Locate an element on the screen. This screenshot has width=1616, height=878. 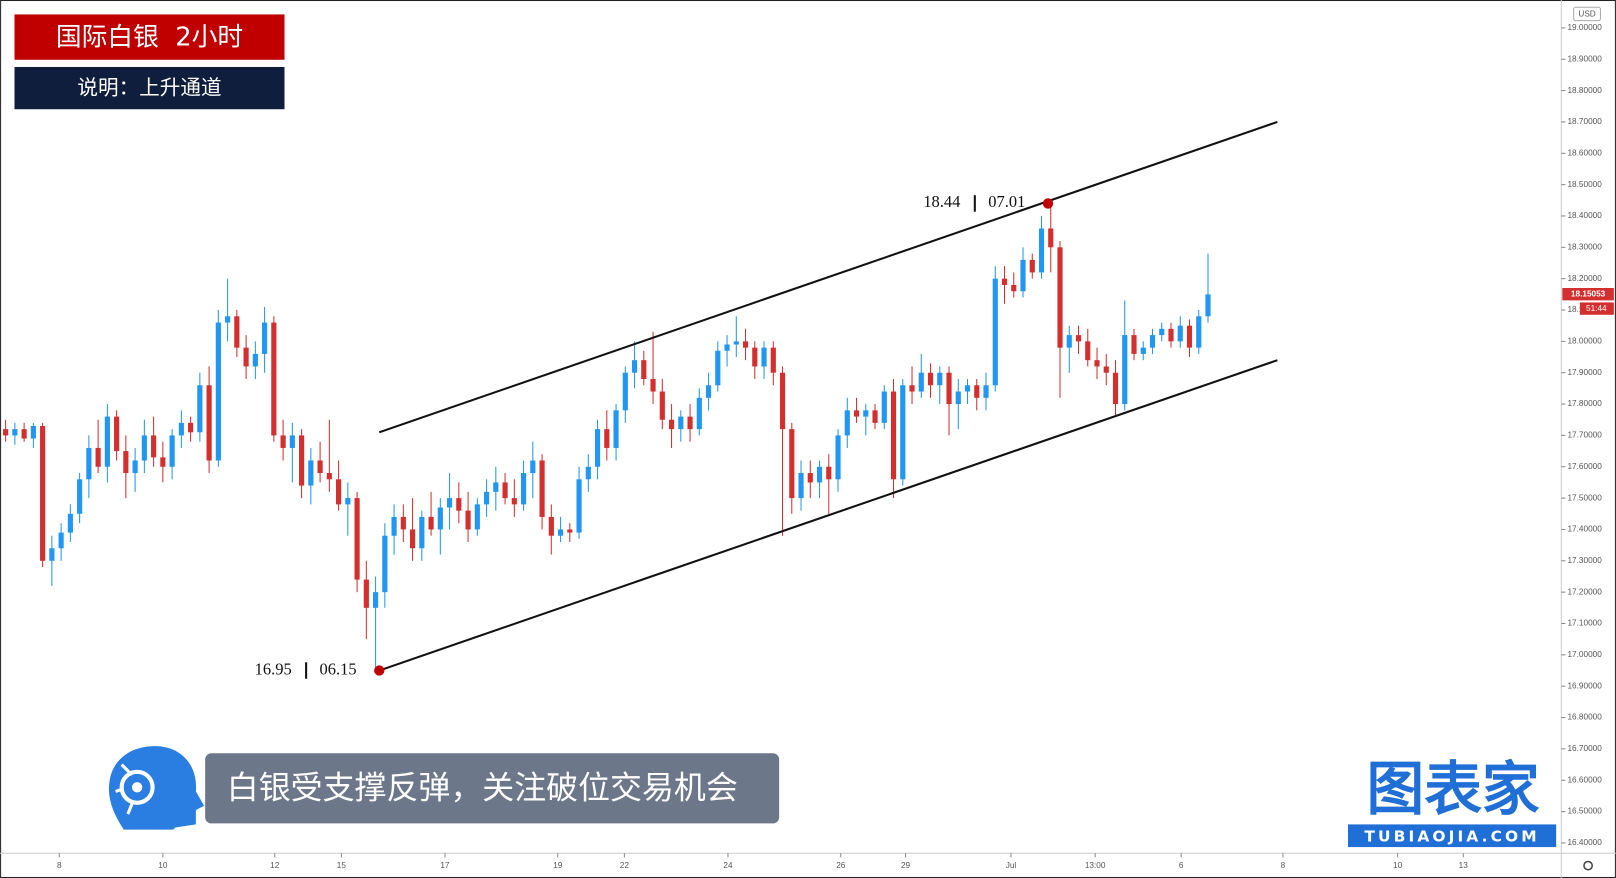
x-tick-label: 24 is located at coordinates (728, 865).